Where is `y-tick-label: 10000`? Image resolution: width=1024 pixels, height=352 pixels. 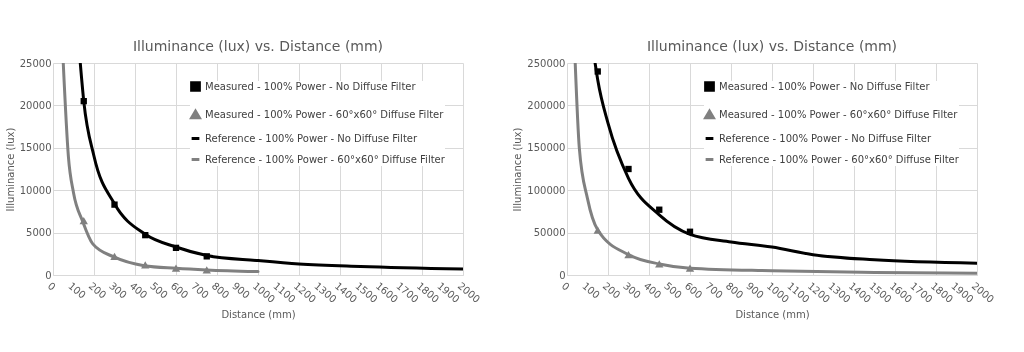
y-tick-label: 10000 is located at coordinates (35, 190).